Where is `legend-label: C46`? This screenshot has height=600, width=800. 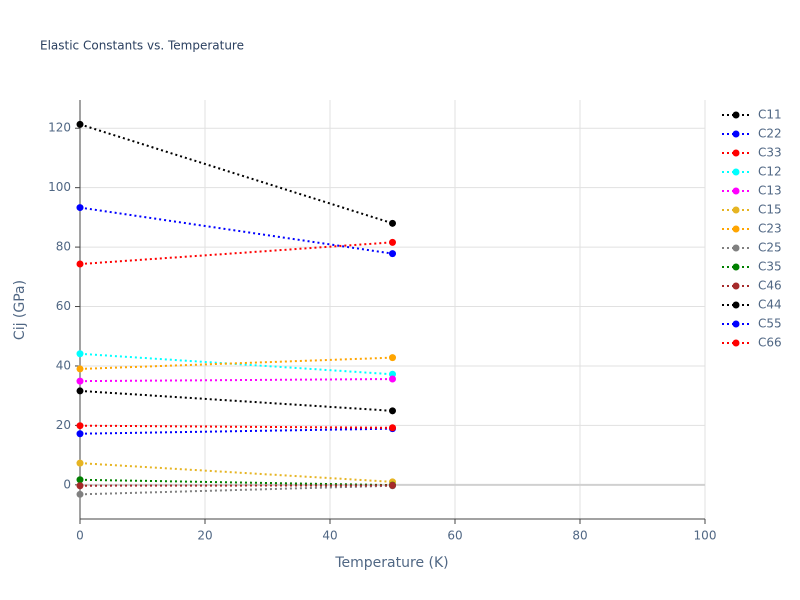
legend-label: C46 is located at coordinates (770, 286).